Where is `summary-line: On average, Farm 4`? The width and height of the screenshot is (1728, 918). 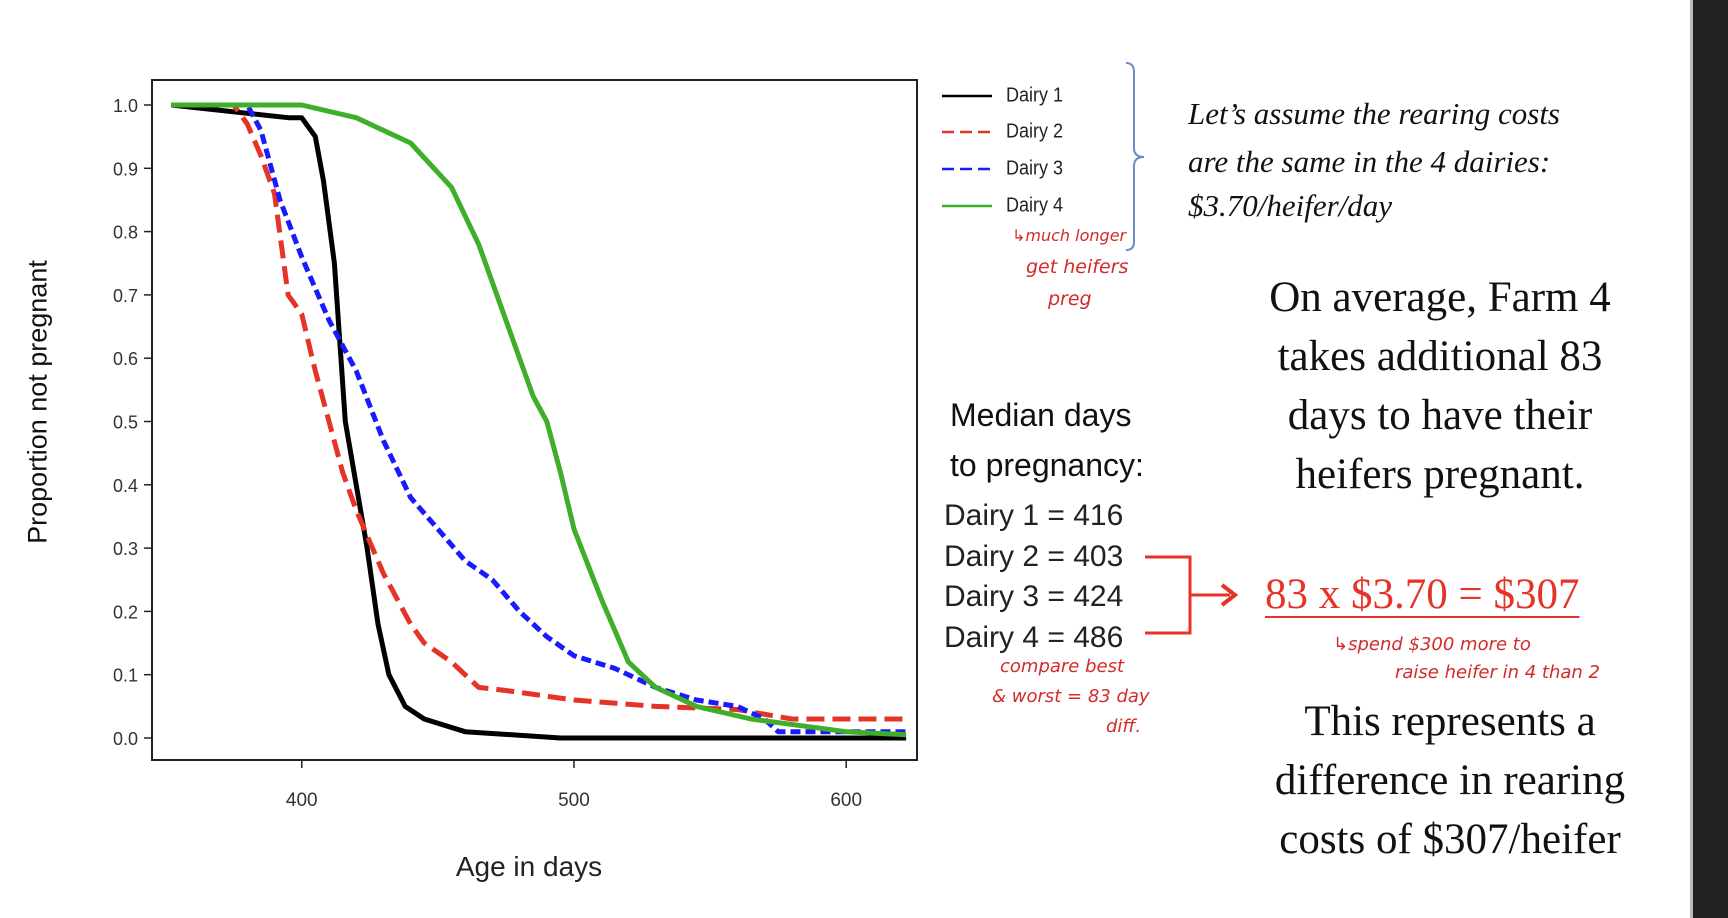 summary-line: On average, Farm 4 is located at coordinates (1440, 297).